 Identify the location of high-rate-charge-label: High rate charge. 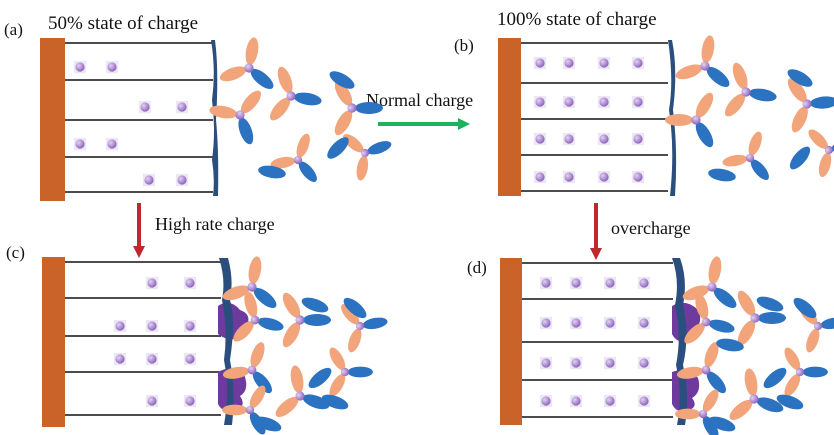
(215, 224).